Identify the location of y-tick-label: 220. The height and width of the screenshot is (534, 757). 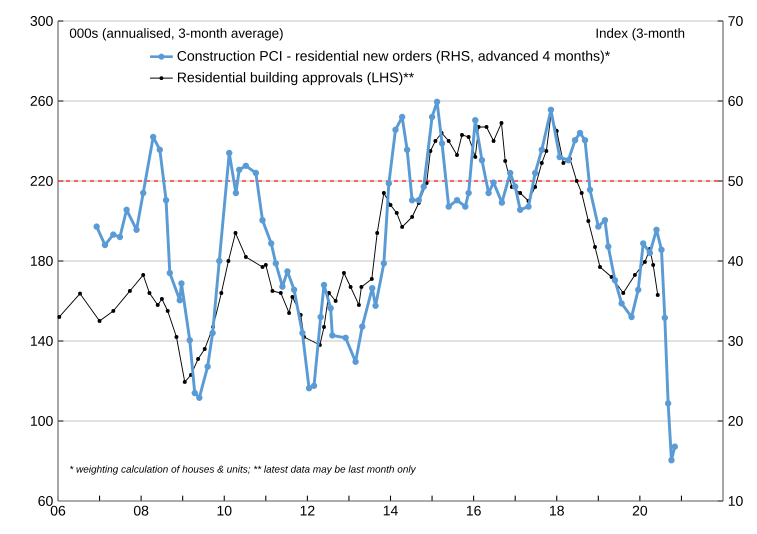
(41, 181).